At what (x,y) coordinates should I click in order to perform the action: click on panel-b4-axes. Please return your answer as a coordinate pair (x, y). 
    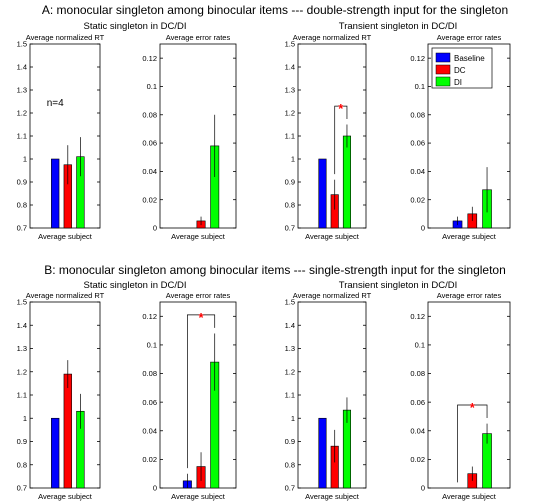
    Looking at the image, I should click on (469, 395).